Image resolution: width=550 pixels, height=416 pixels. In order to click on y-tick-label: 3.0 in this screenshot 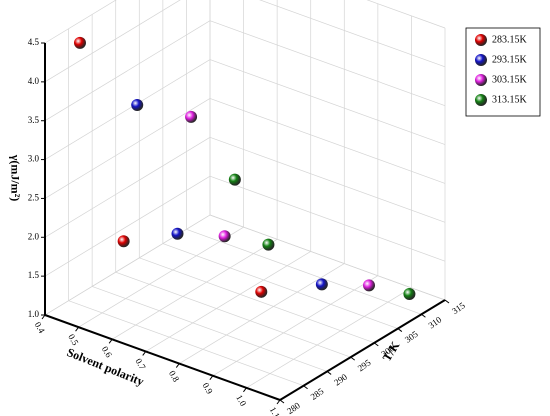, I will do `click(34, 159)`.